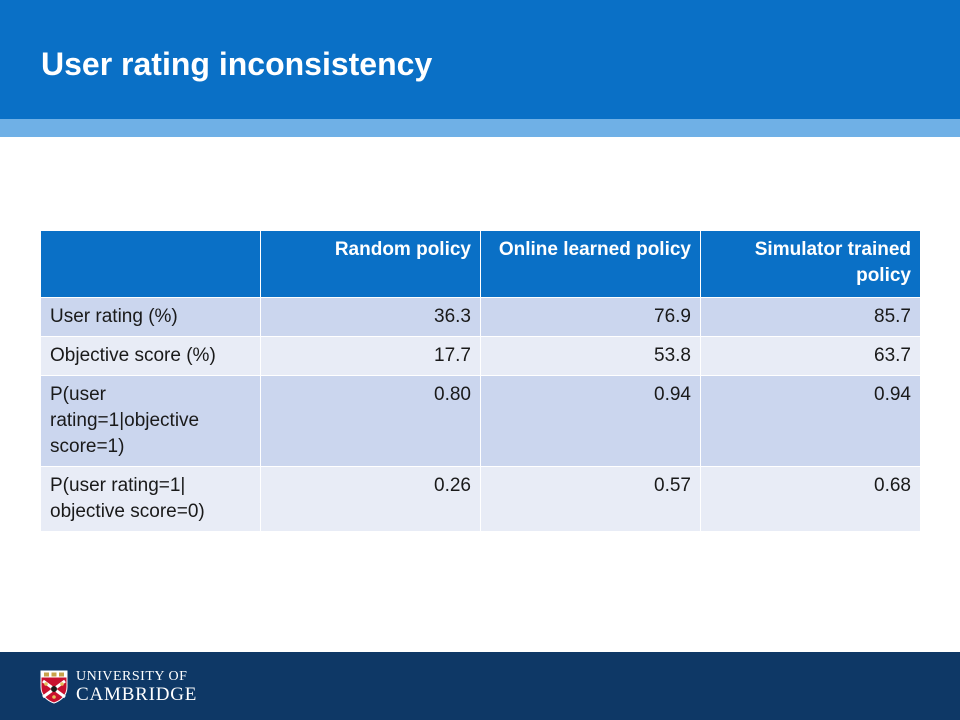  What do you see at coordinates (132, 676) in the screenshot?
I see `logo-line-university-of: UNIVERSITY OF` at bounding box center [132, 676].